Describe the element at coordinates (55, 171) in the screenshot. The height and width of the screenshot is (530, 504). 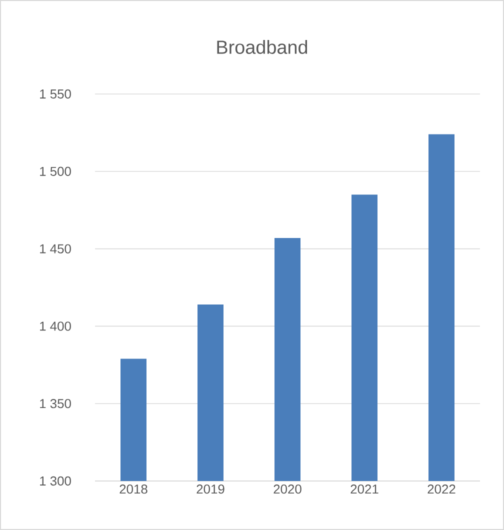
I see `y-tick-label: 1 500` at that location.